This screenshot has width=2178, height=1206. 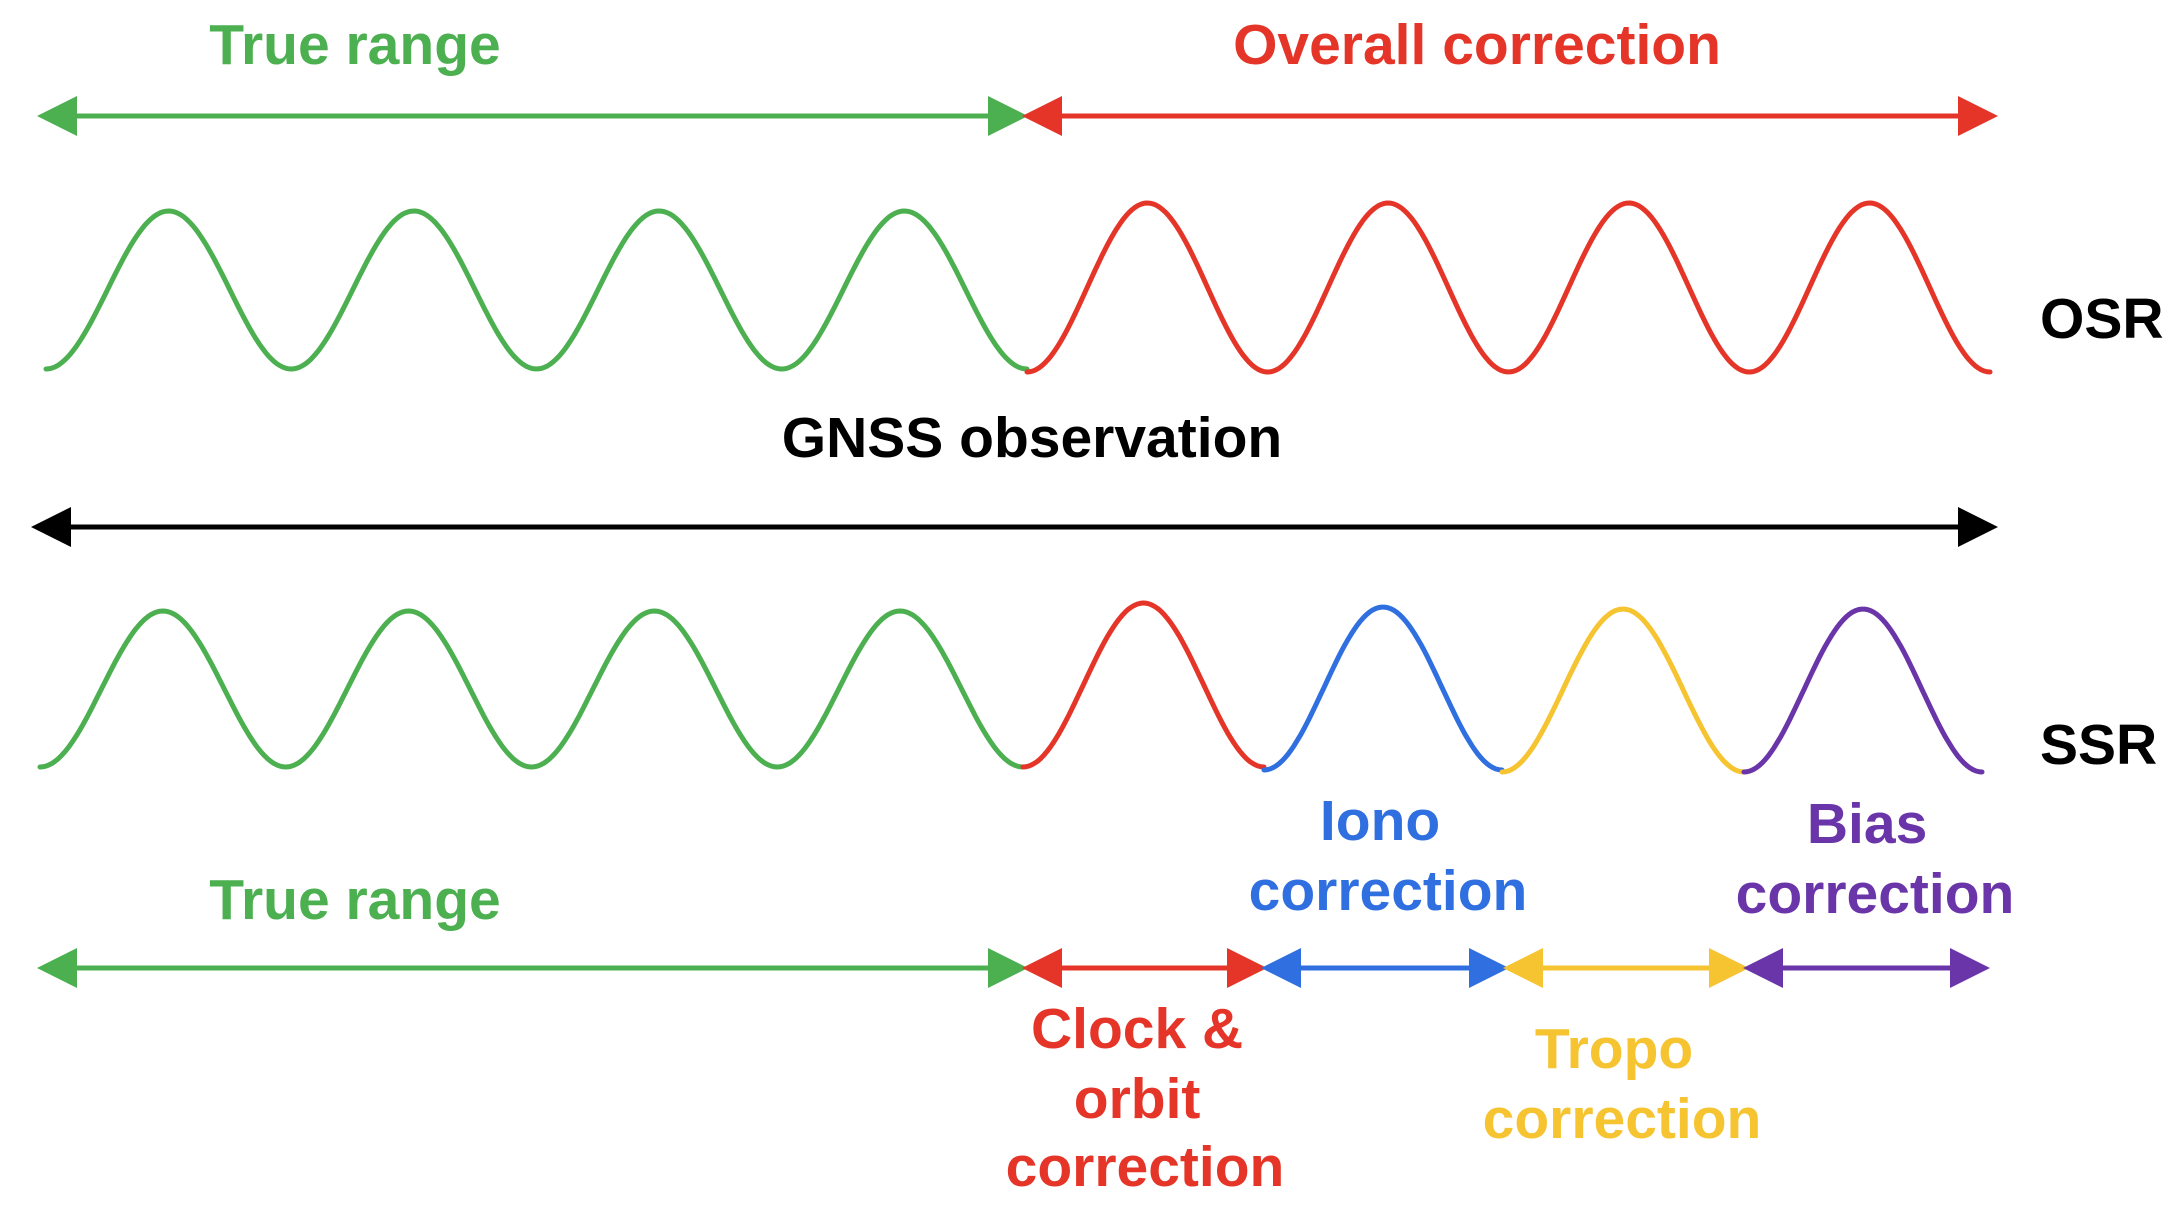 What do you see at coordinates (1622, 1119) in the screenshot?
I see `tropo-label-line-2: correction` at bounding box center [1622, 1119].